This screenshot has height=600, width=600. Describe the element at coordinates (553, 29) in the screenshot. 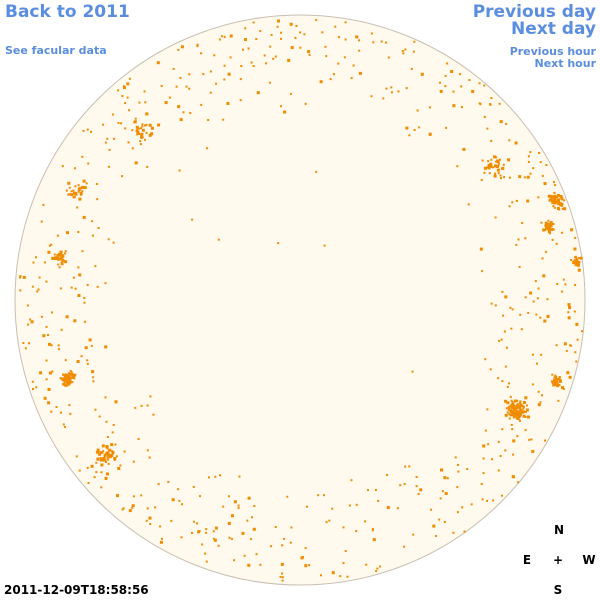

I see `next-day-link: Next day` at that location.